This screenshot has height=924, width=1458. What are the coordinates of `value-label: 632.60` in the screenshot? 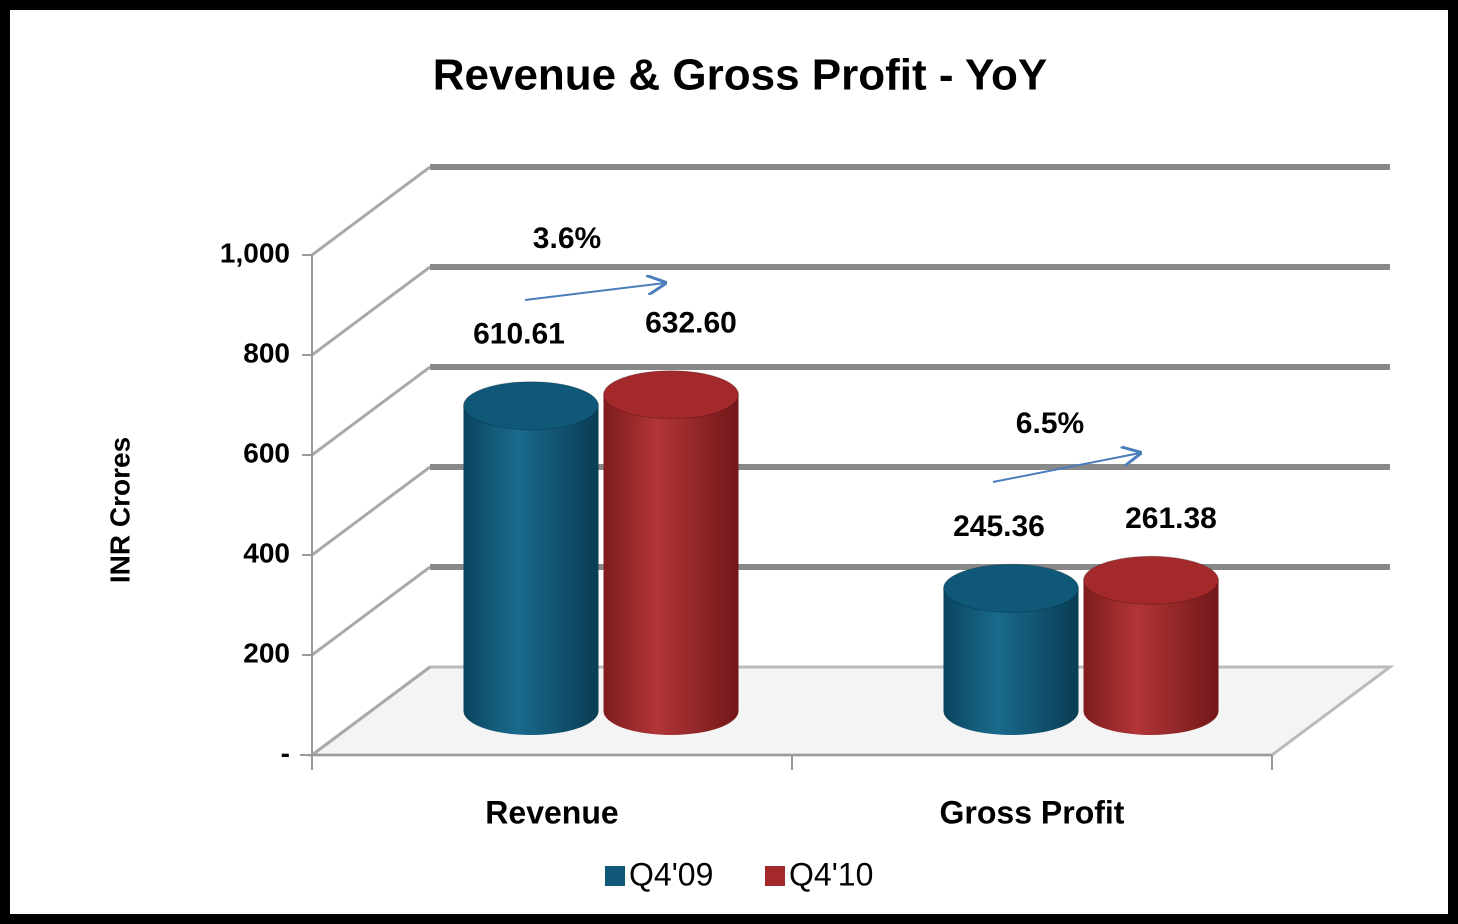 It's located at (691, 323).